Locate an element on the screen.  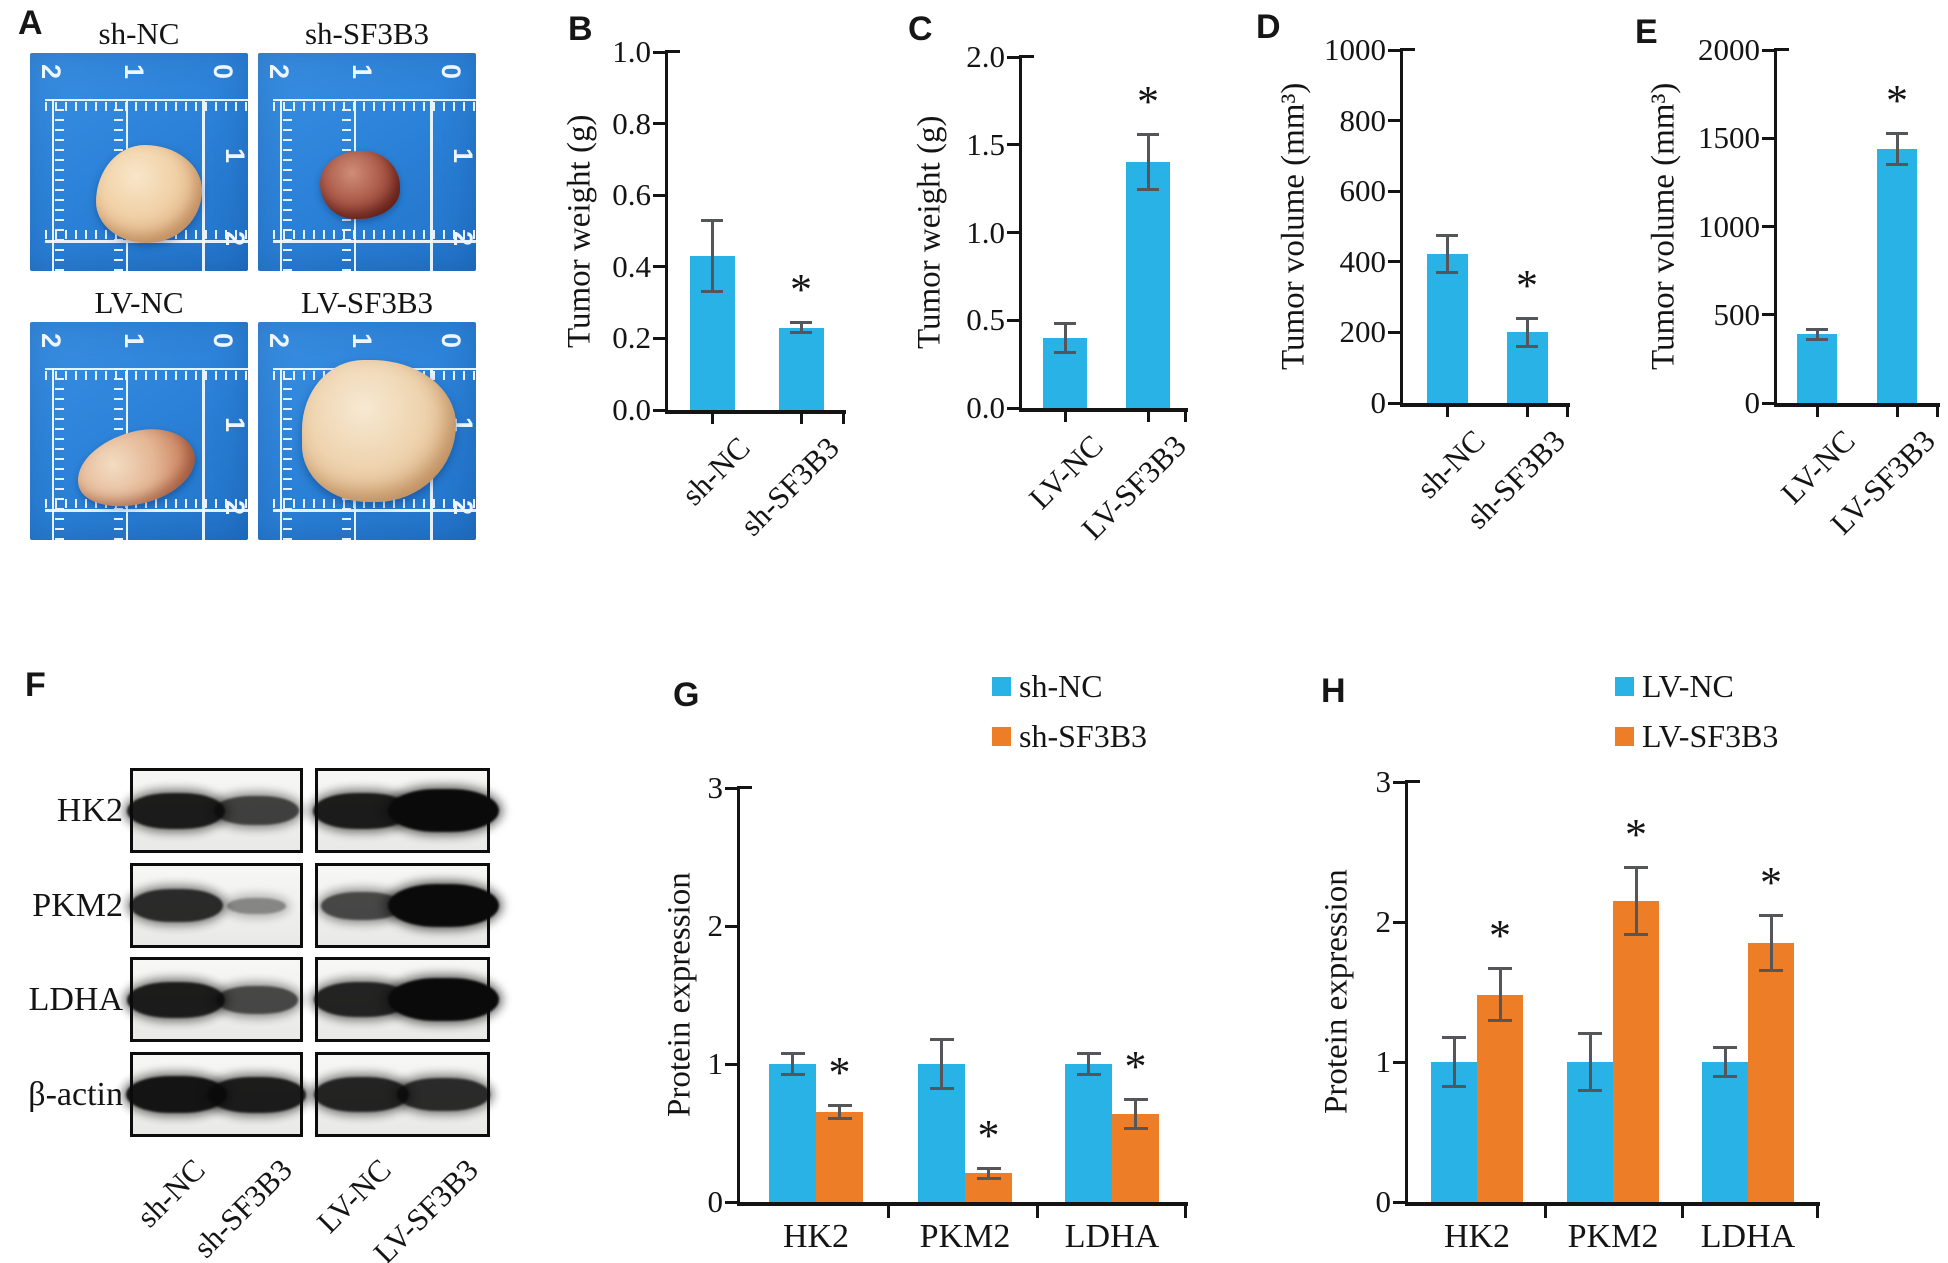
x-tick is located at coordinates (801, 419).